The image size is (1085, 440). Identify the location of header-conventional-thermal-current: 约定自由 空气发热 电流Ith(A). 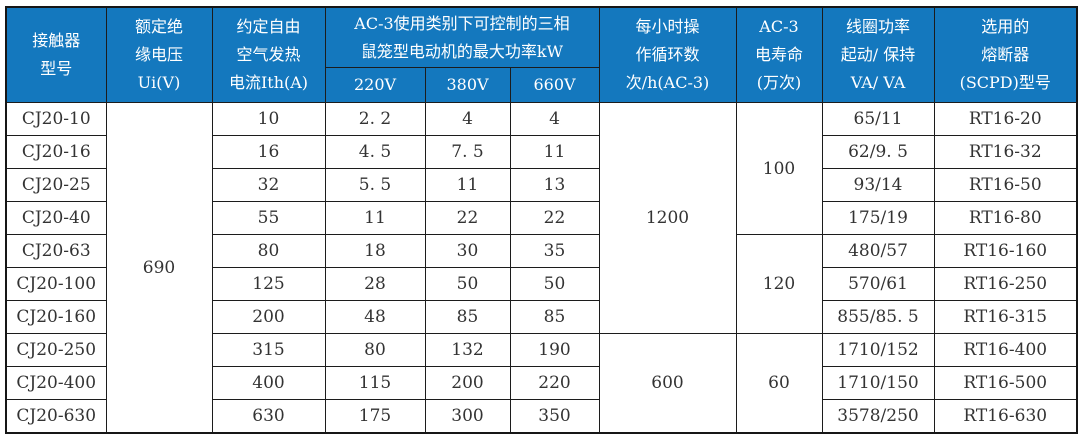
(268, 54).